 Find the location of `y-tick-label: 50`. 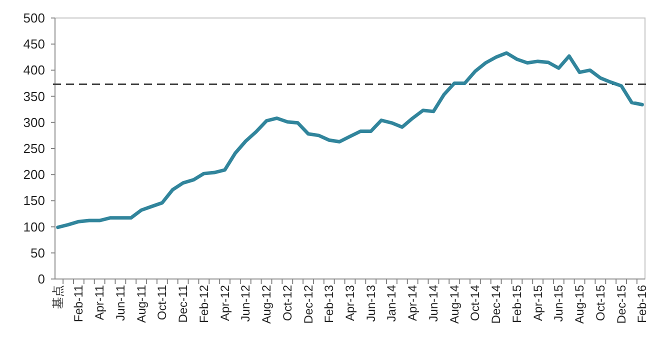

y-tick-label: 50 is located at coordinates (37, 252).